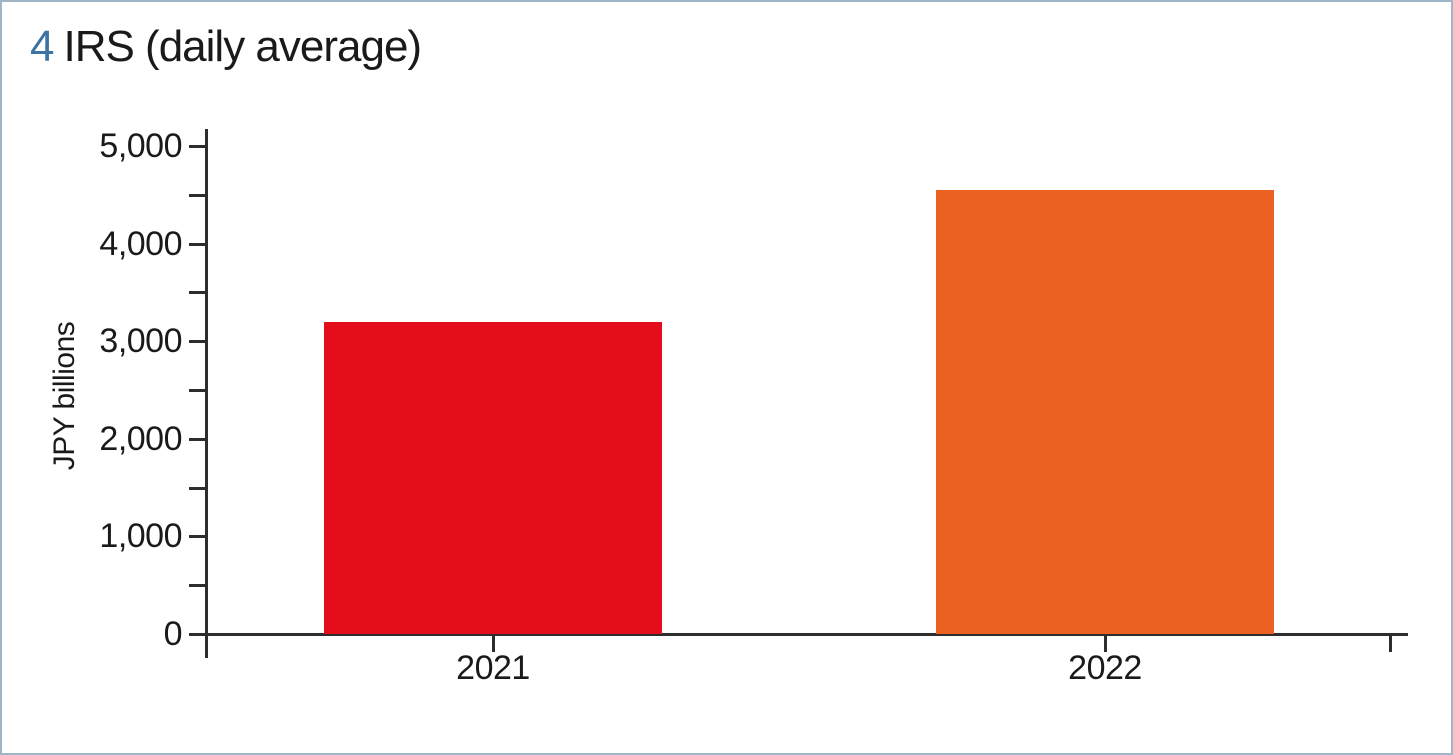 This screenshot has width=1453, height=755. I want to click on y-axis-line, so click(206, 393).